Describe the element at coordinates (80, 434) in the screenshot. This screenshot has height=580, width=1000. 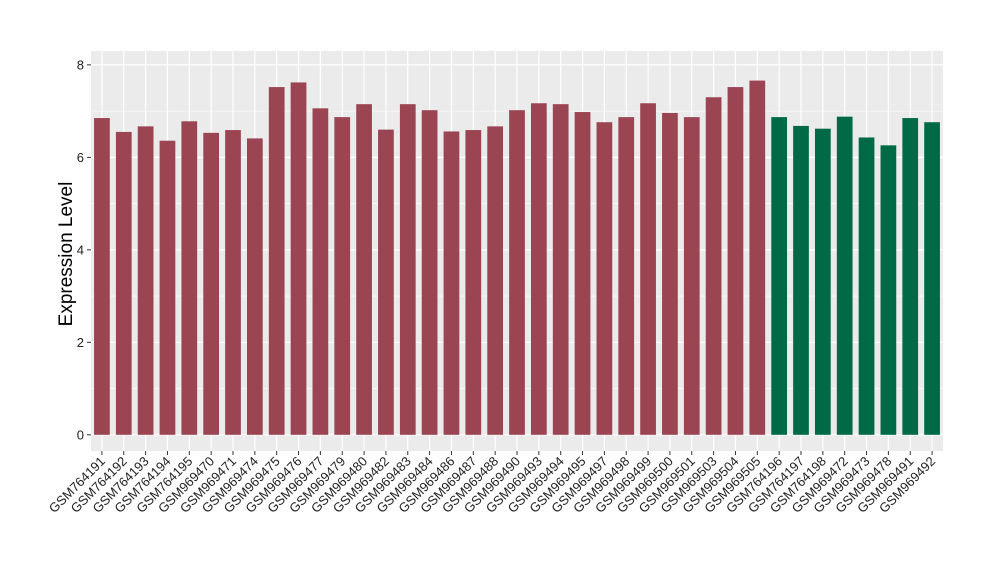
I see `y-tick-label: 0` at that location.